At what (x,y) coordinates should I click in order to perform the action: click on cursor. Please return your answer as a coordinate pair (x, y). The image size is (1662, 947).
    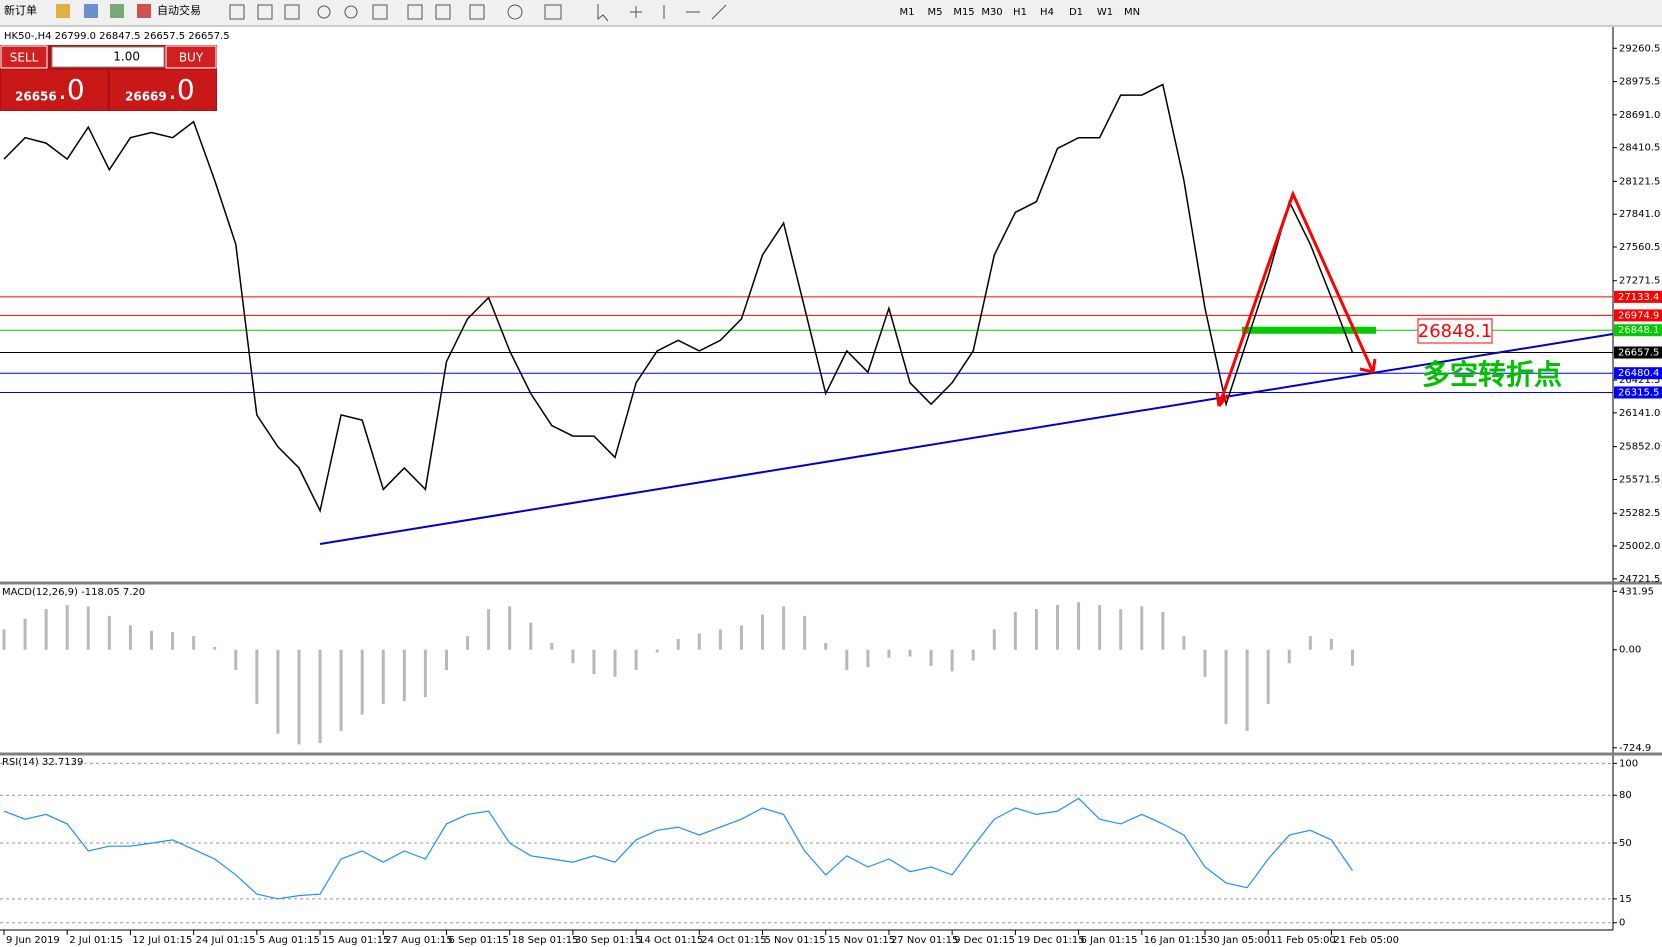
    Looking at the image, I should click on (603, 13).